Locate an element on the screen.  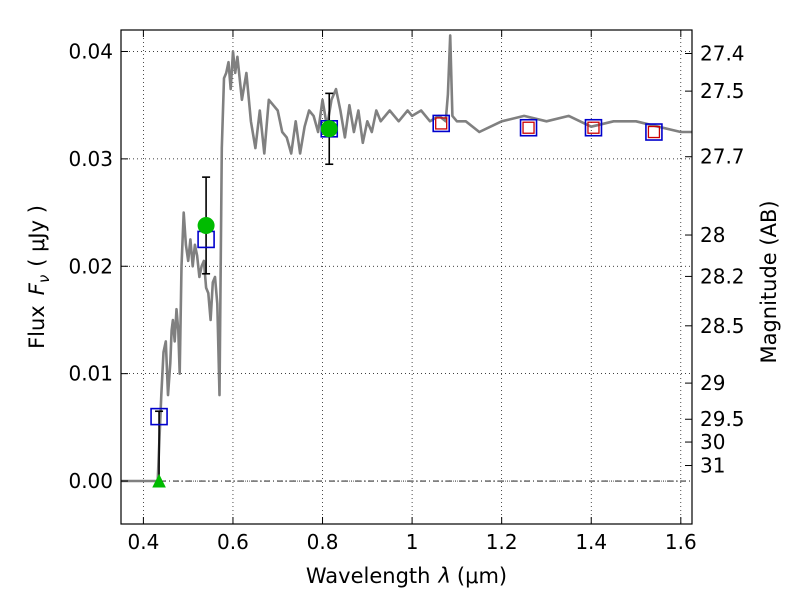
x-tick-label: 0.4 is located at coordinates (143, 542).